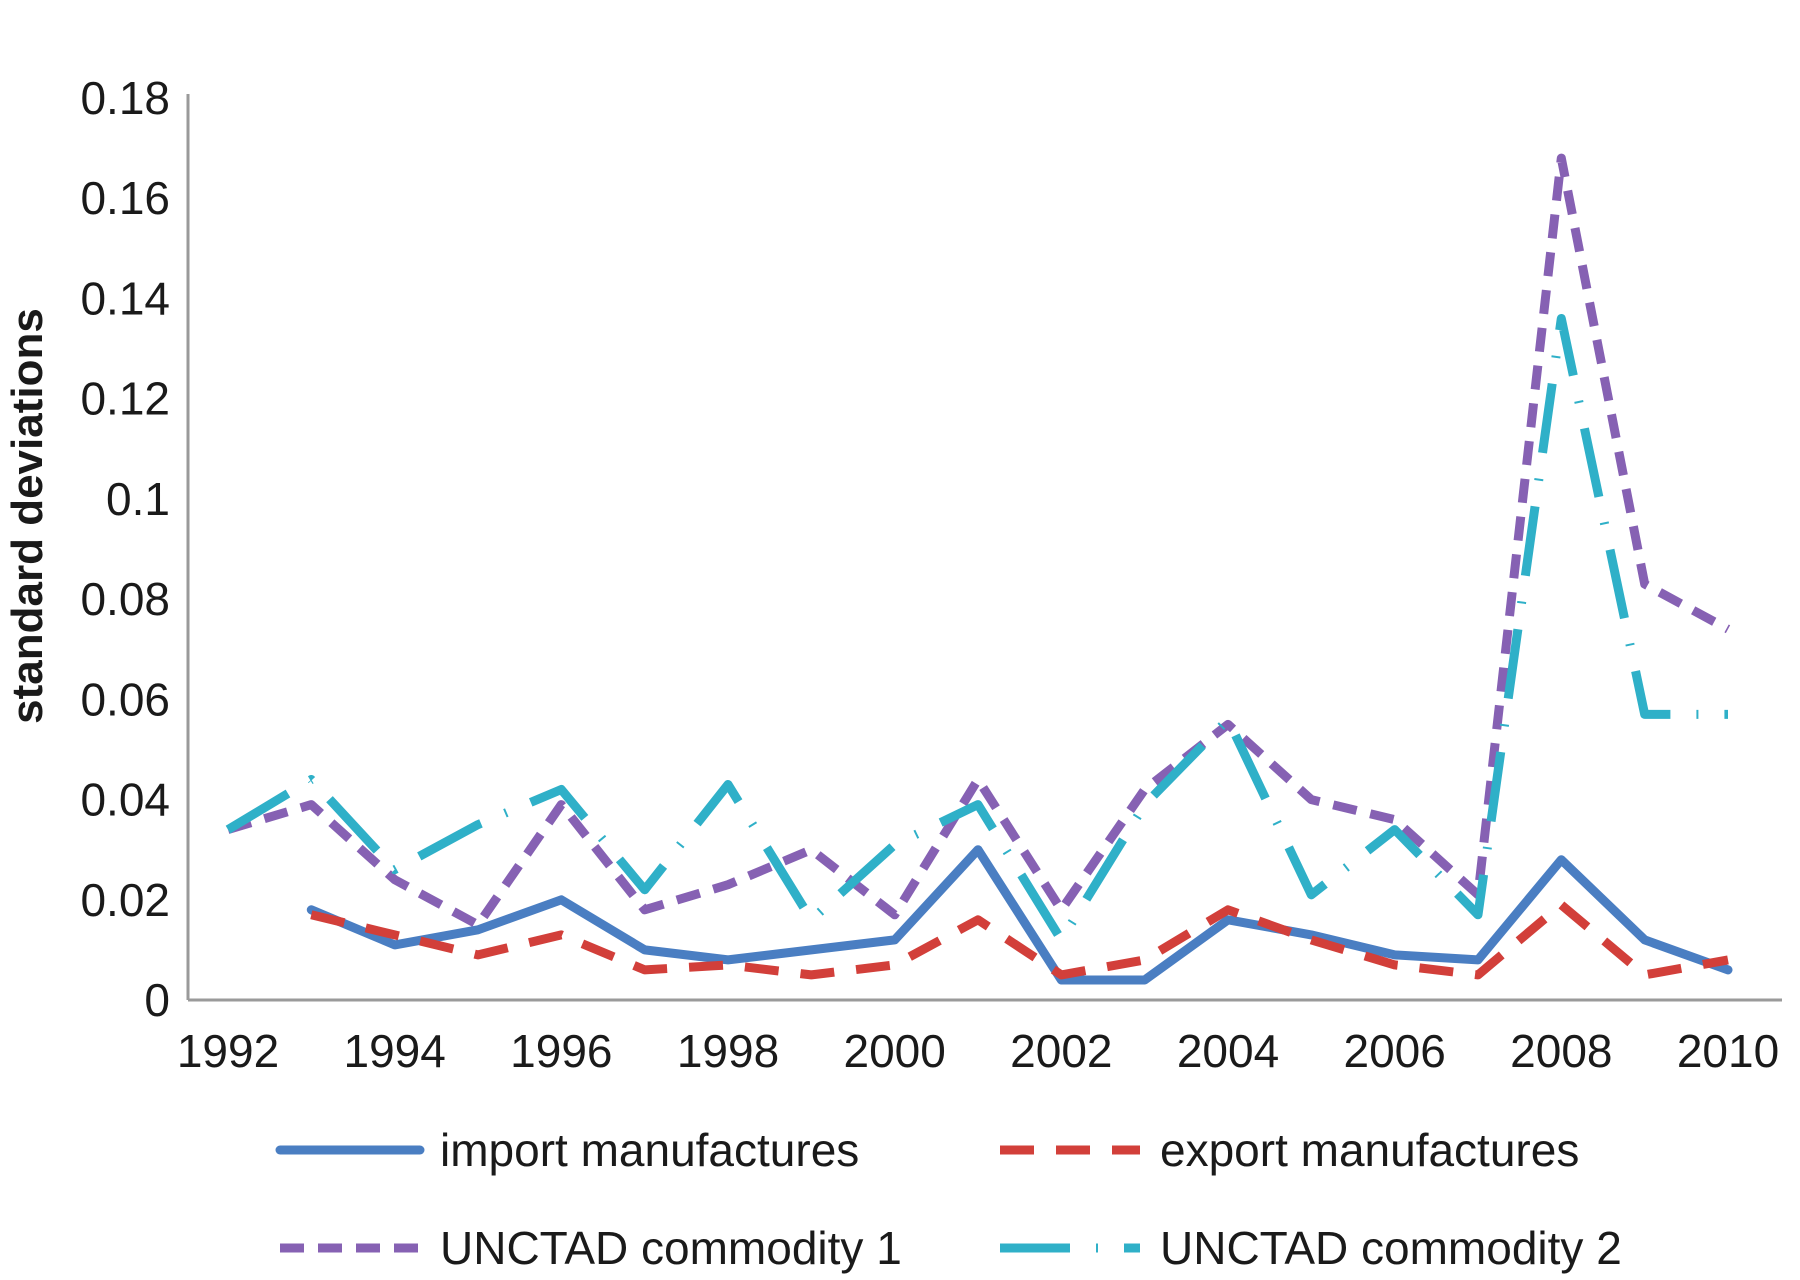 The width and height of the screenshot is (1800, 1280). I want to click on x-tick-label: 2000, so click(894, 1051).